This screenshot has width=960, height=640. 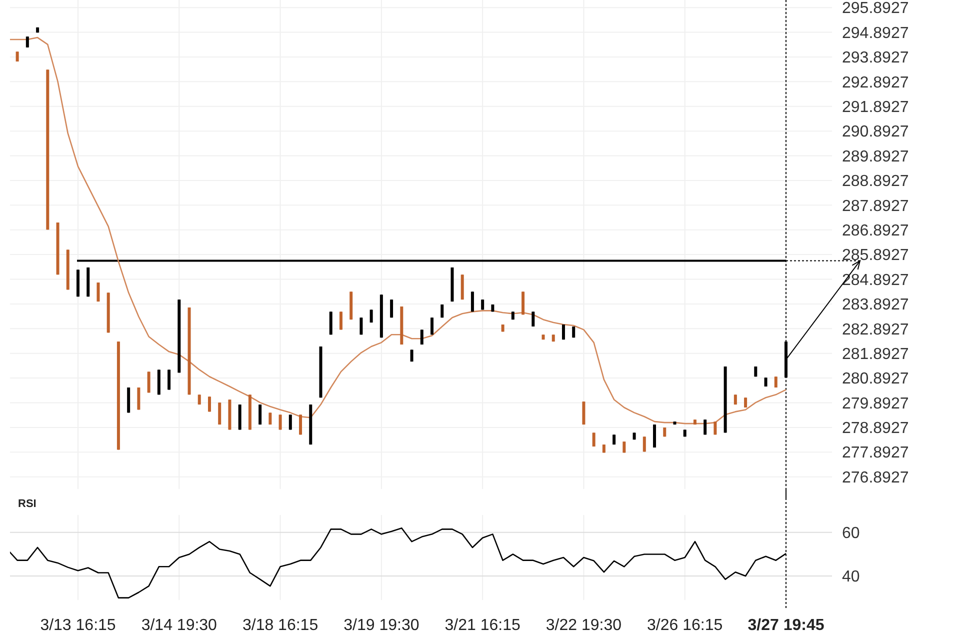 What do you see at coordinates (875, 429) in the screenshot?
I see `y-tick-label: 278.8927` at bounding box center [875, 429].